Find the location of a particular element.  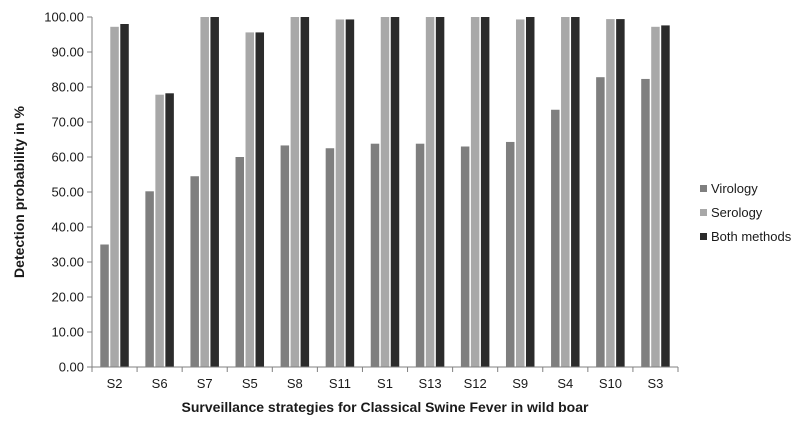

y-axis-title: Detection probability in % is located at coordinates (19, 191).